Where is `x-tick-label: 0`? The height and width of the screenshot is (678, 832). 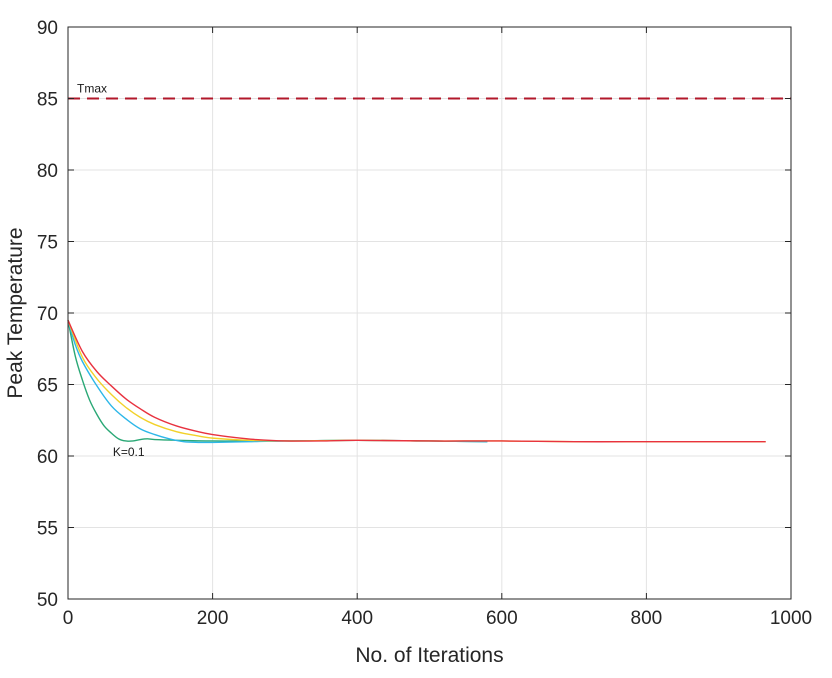 x-tick-label: 0 is located at coordinates (68, 618).